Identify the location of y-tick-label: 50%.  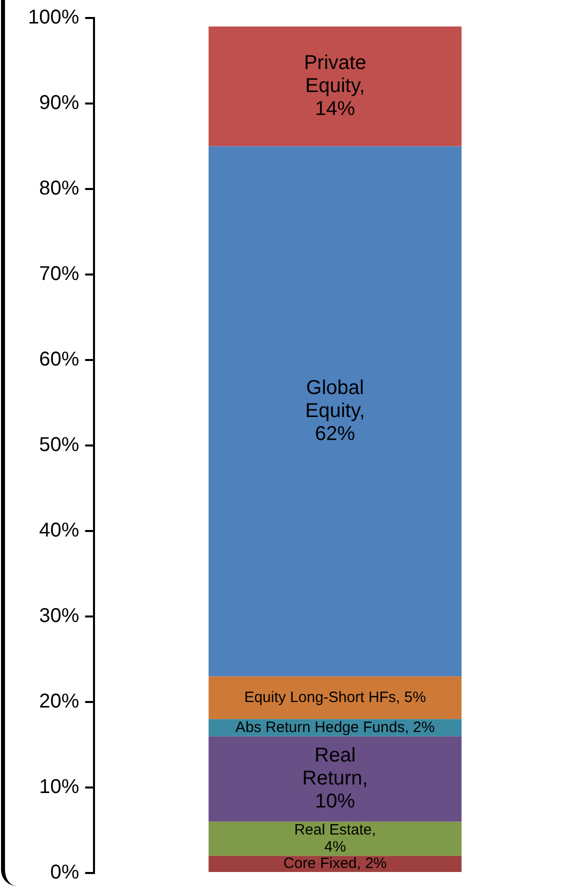
(59, 445).